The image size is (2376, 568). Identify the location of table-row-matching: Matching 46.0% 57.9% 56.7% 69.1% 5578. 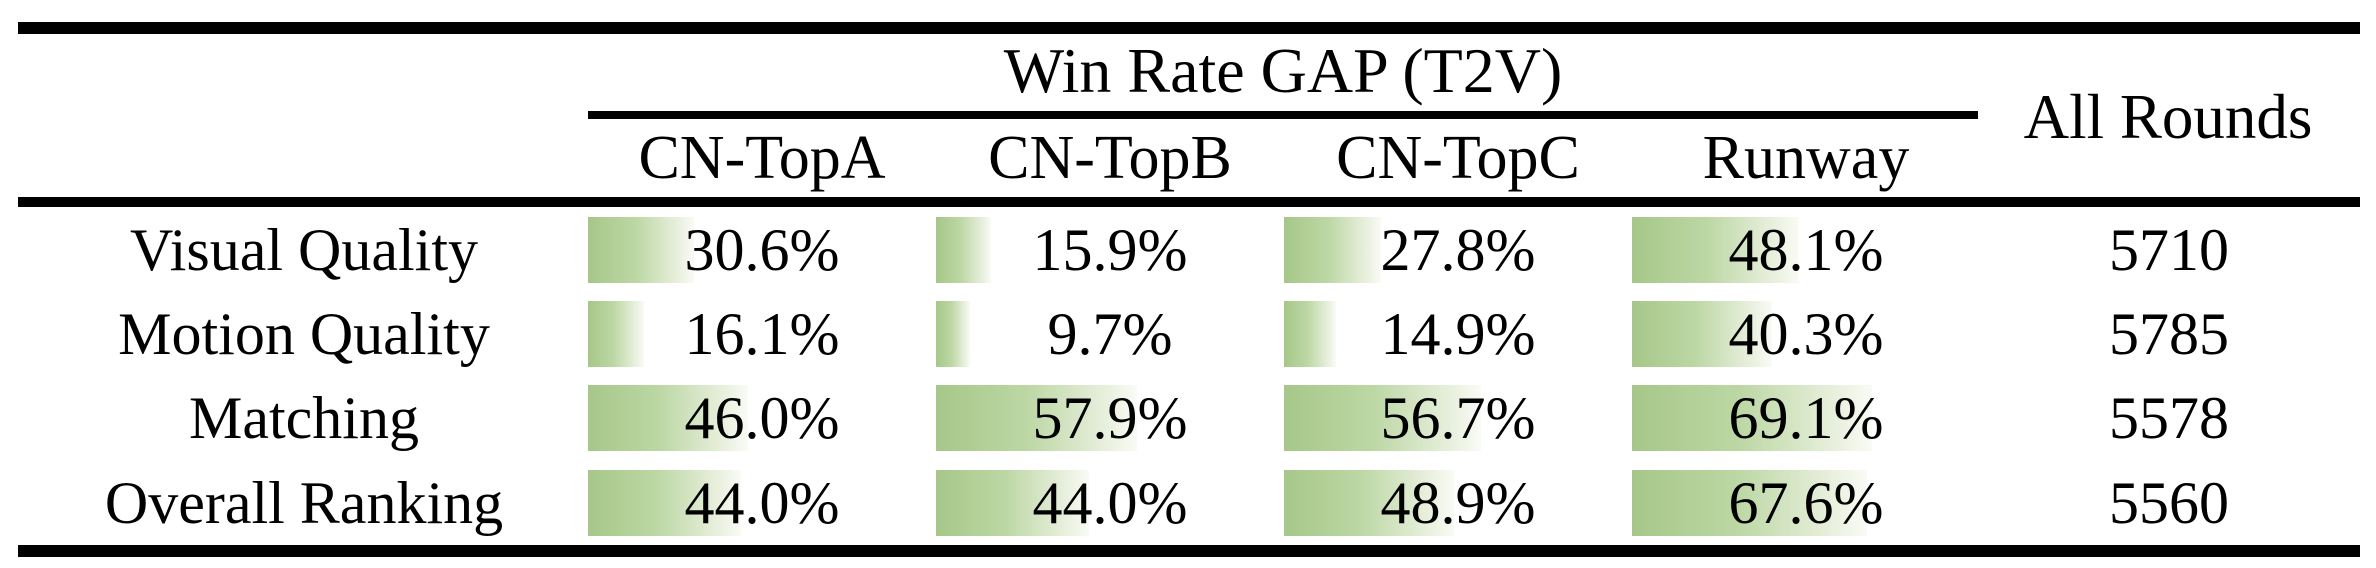
(1189, 418).